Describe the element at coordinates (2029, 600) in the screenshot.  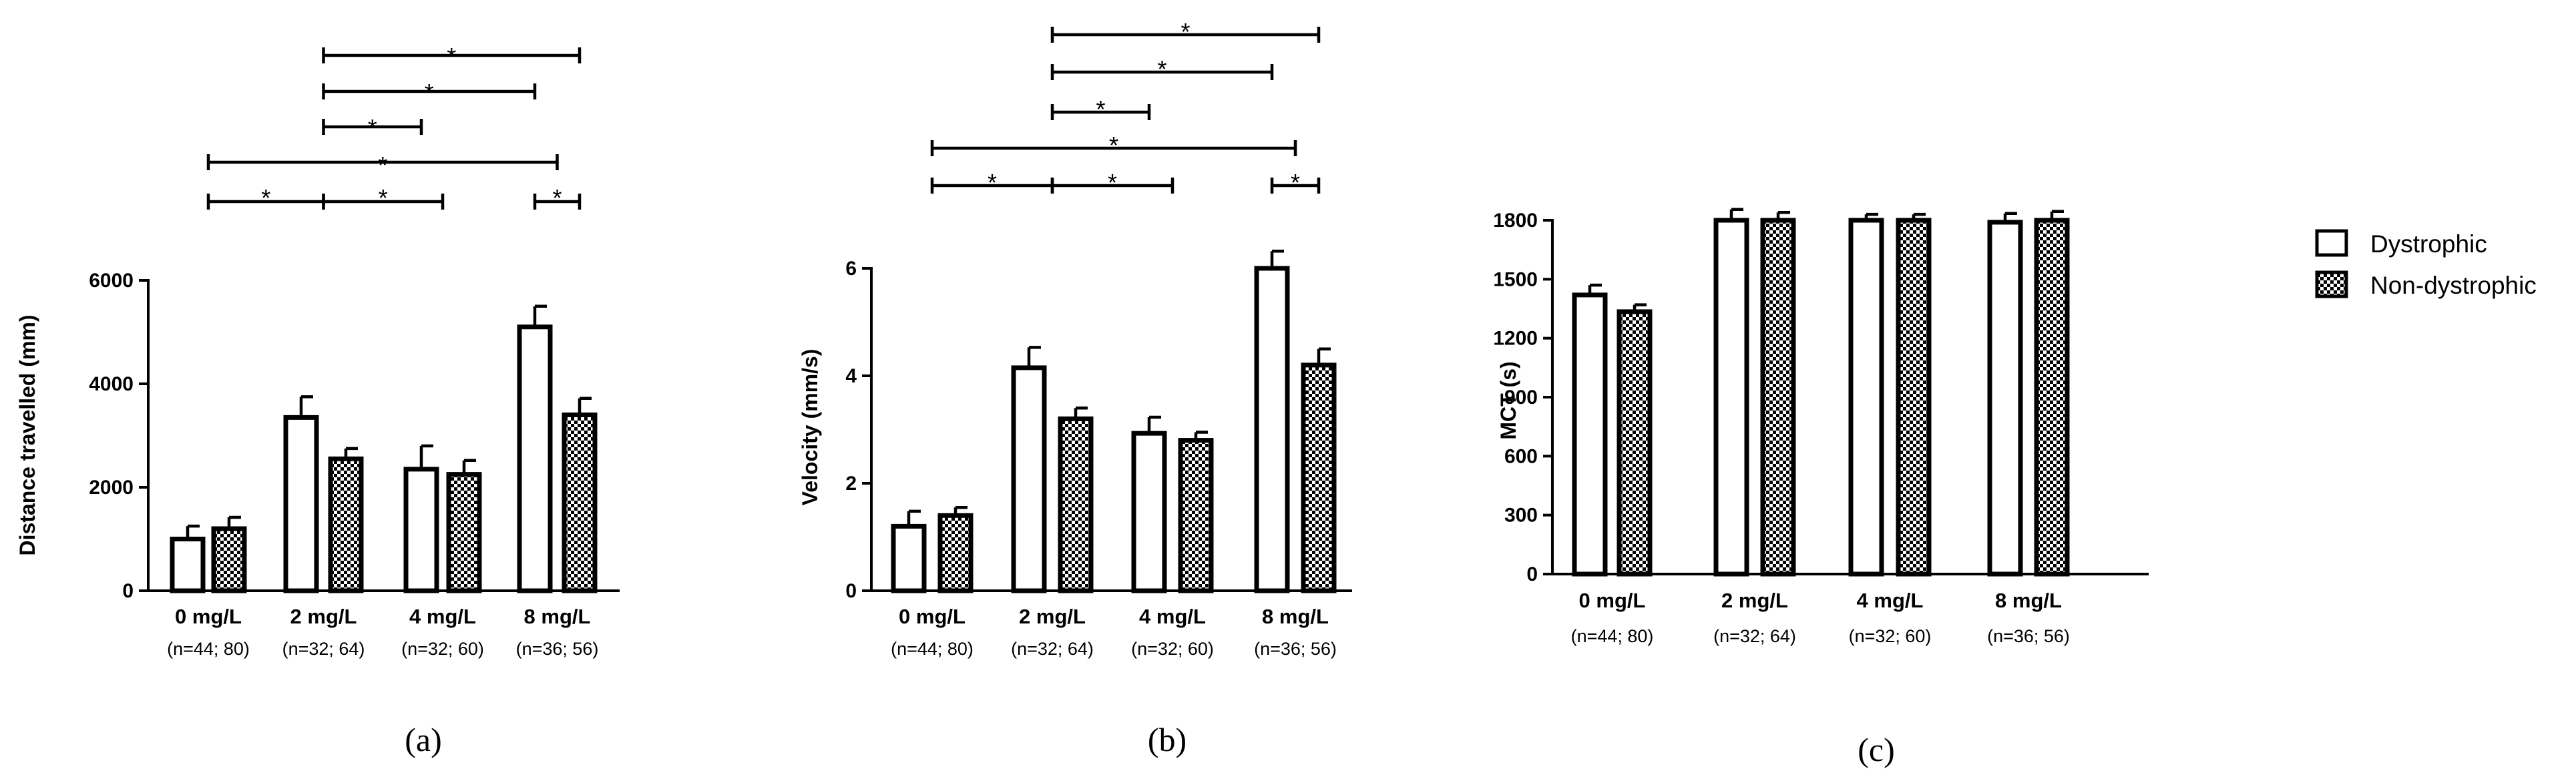
I see `panel-c-x-tick-label: 8 mg/L` at that location.